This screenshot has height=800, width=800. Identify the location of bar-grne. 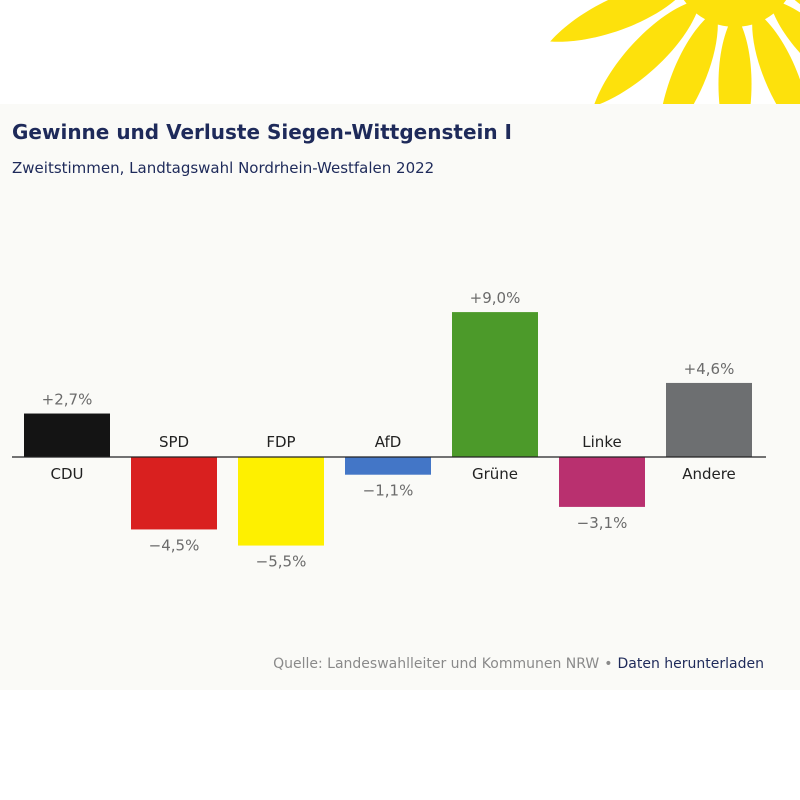
(495, 384).